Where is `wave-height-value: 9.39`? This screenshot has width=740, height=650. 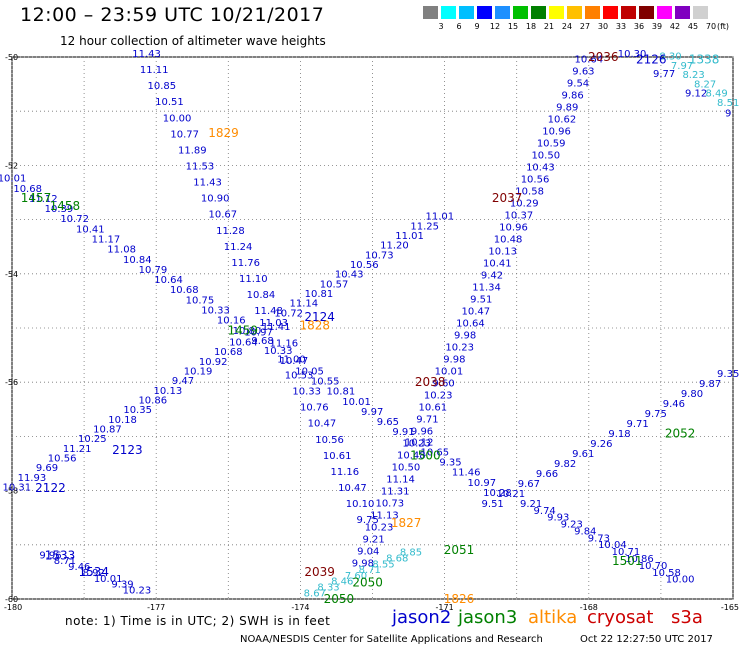 wave-height-value: 9.39 is located at coordinates (122, 585).